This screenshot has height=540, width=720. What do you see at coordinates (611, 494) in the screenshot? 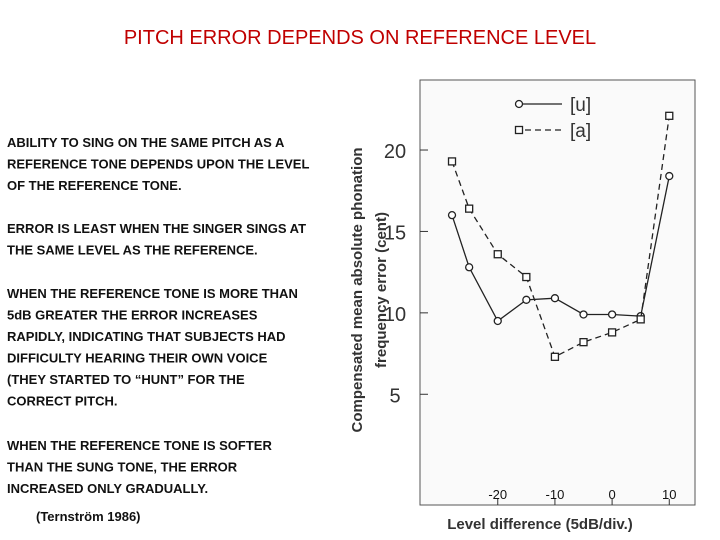
I see `x-tick-label: 0` at bounding box center [611, 494].